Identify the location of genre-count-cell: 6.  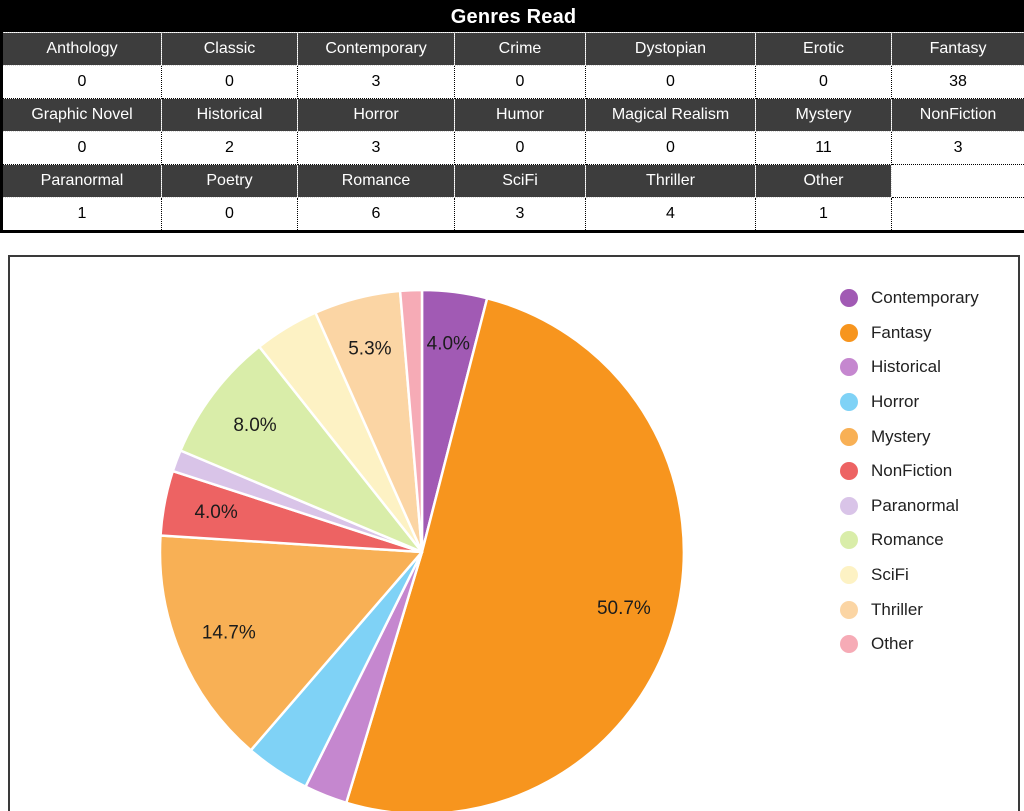
(376, 214).